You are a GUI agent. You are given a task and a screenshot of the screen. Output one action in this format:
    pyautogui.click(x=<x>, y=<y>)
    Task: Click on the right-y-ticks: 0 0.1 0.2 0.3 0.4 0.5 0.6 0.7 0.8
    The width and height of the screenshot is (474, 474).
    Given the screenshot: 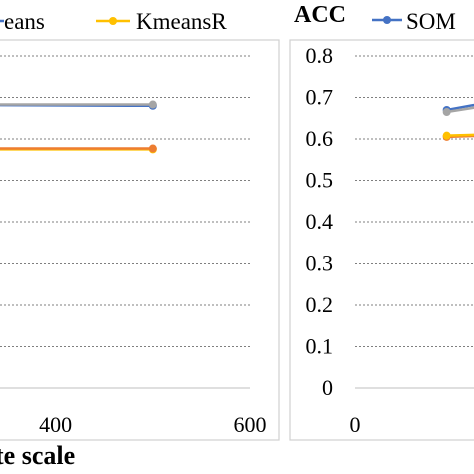 What is the action you would take?
    pyautogui.click(x=320, y=221)
    